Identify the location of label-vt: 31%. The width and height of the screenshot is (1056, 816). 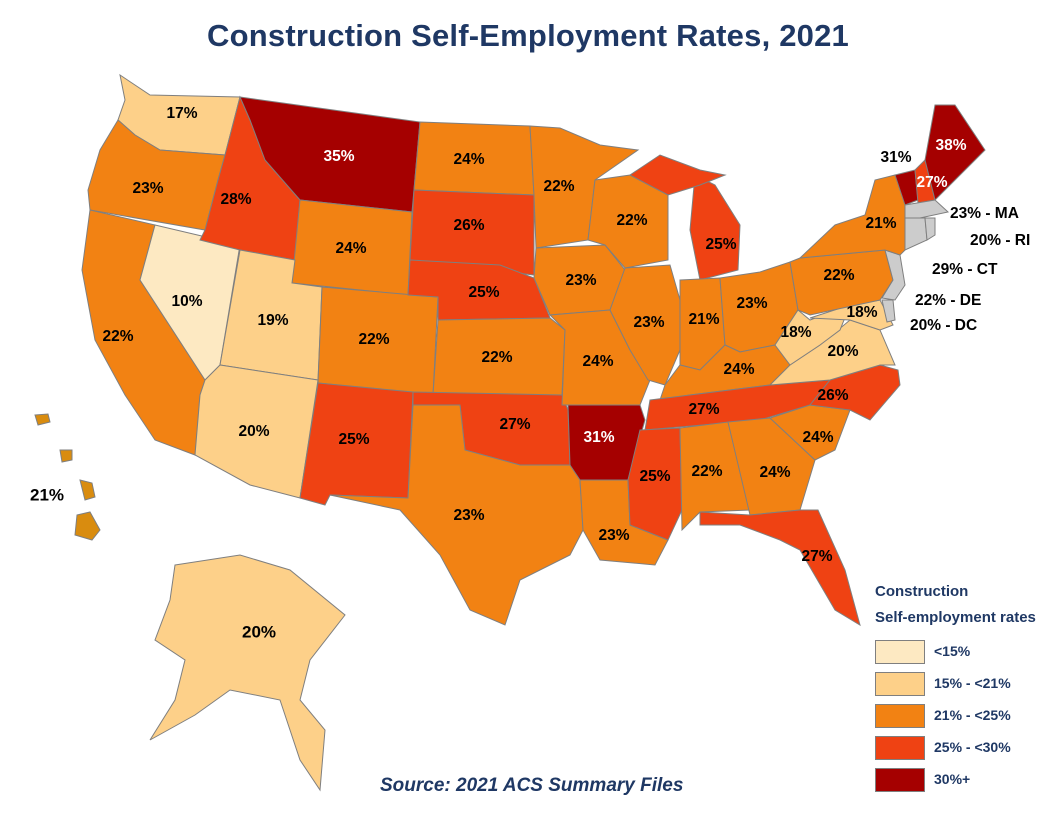
(895, 157).